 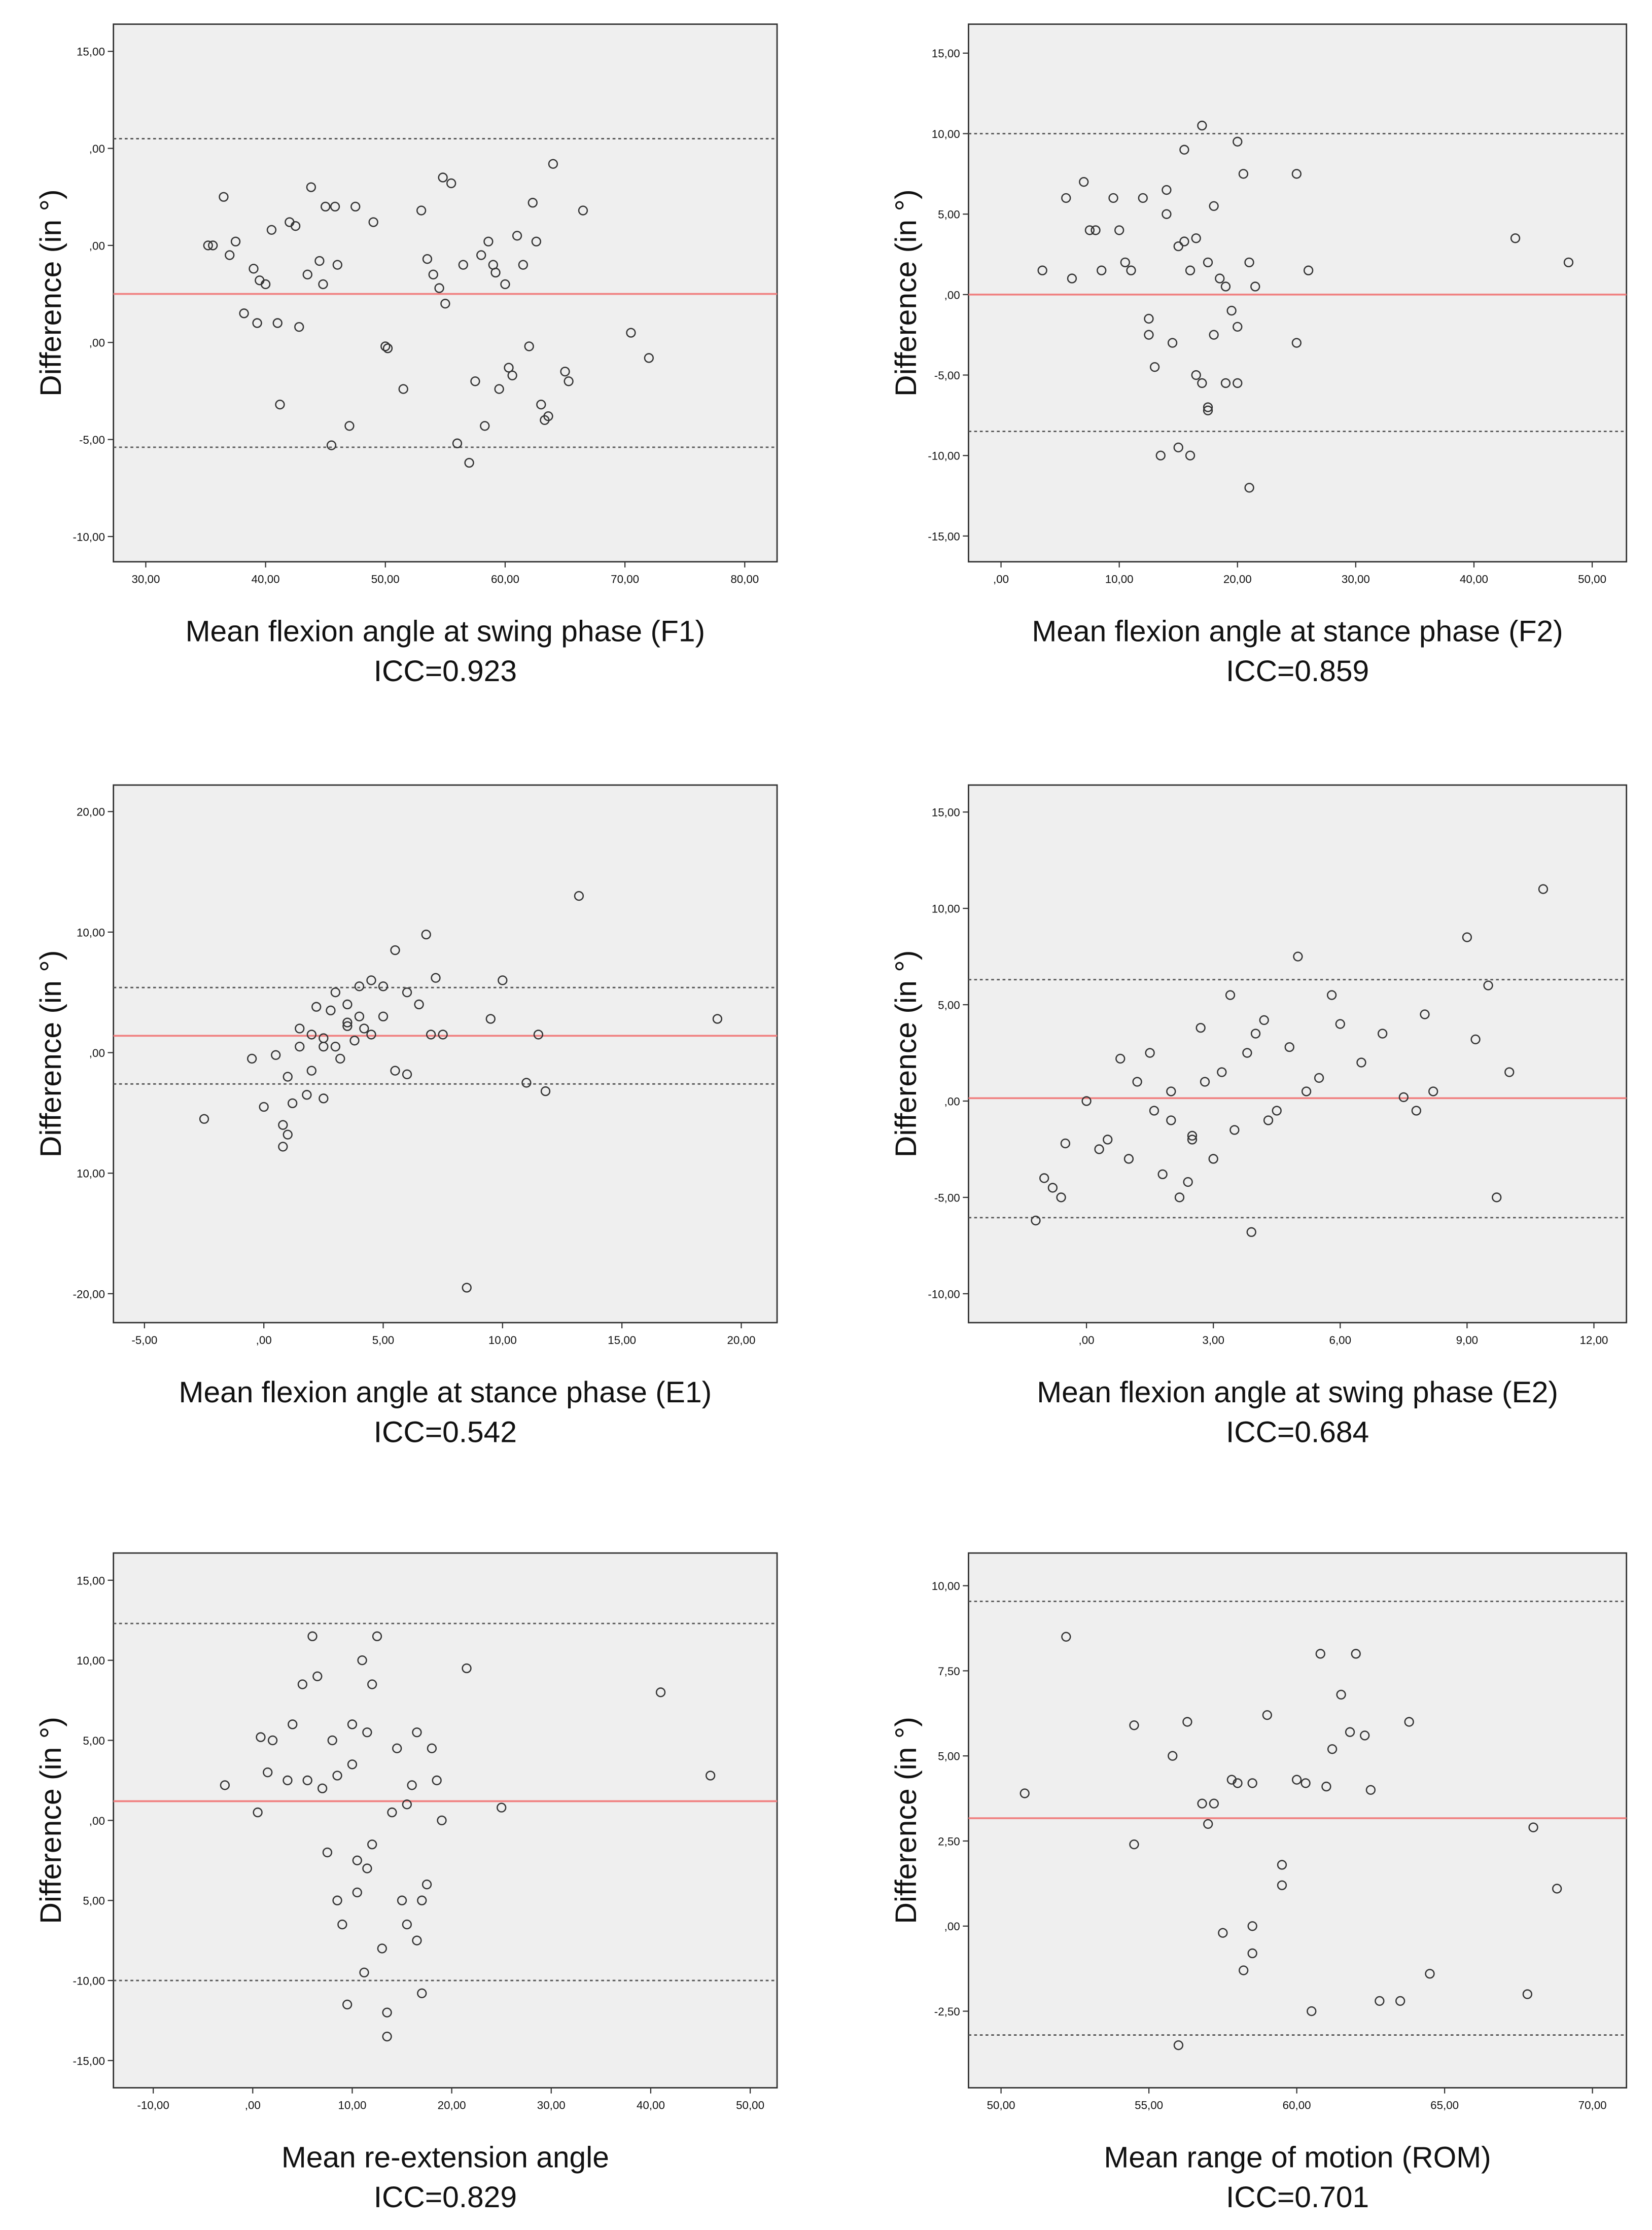 What do you see at coordinates (145, 579) in the screenshot?
I see `x-tick-label: 30,00` at bounding box center [145, 579].